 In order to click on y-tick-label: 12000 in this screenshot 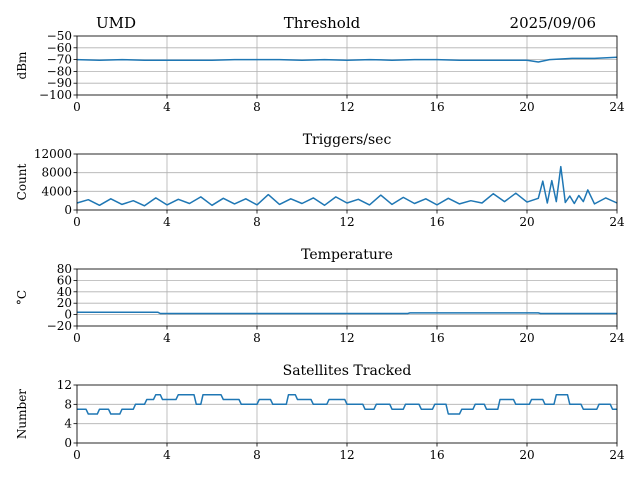, I will do `click(53, 154)`.